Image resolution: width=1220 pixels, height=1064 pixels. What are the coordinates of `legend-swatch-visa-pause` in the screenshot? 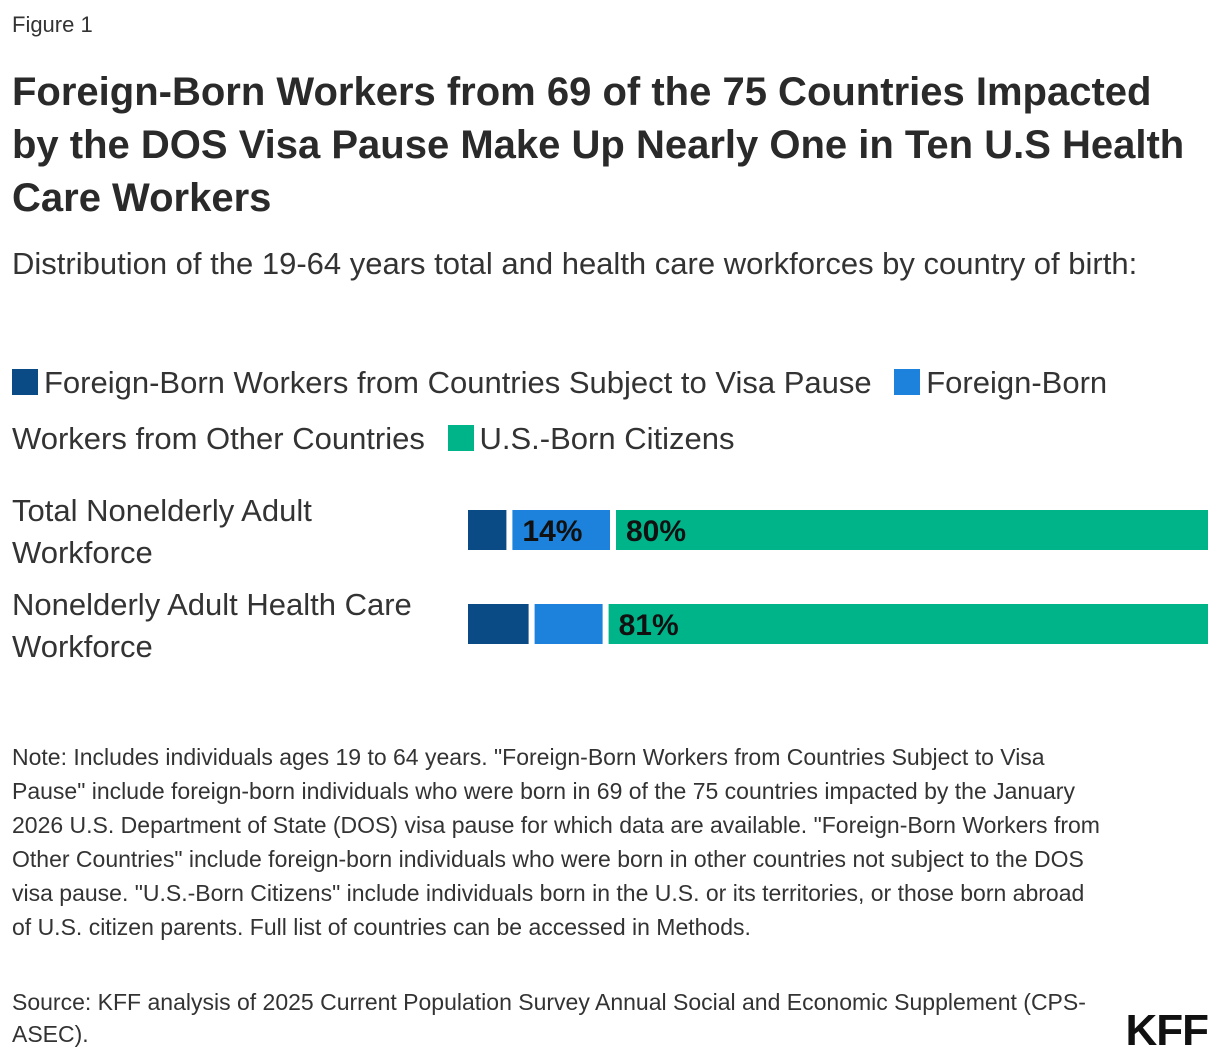 It's located at (25, 382).